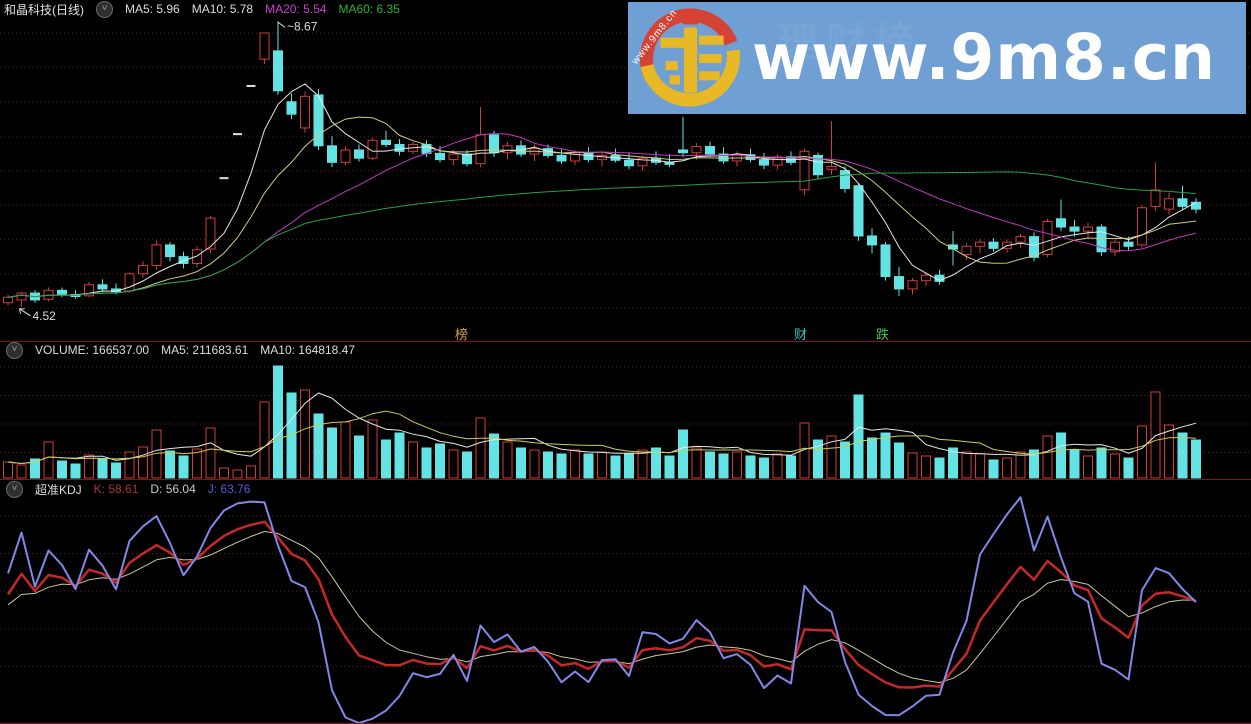 This screenshot has height=724, width=1251. I want to click on ad-char: 榜, so click(462, 334).